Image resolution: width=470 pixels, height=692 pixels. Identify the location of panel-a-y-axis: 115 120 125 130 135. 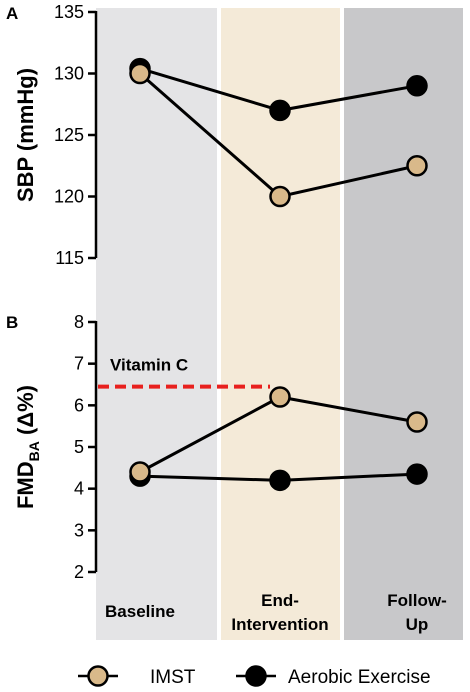
(76, 135).